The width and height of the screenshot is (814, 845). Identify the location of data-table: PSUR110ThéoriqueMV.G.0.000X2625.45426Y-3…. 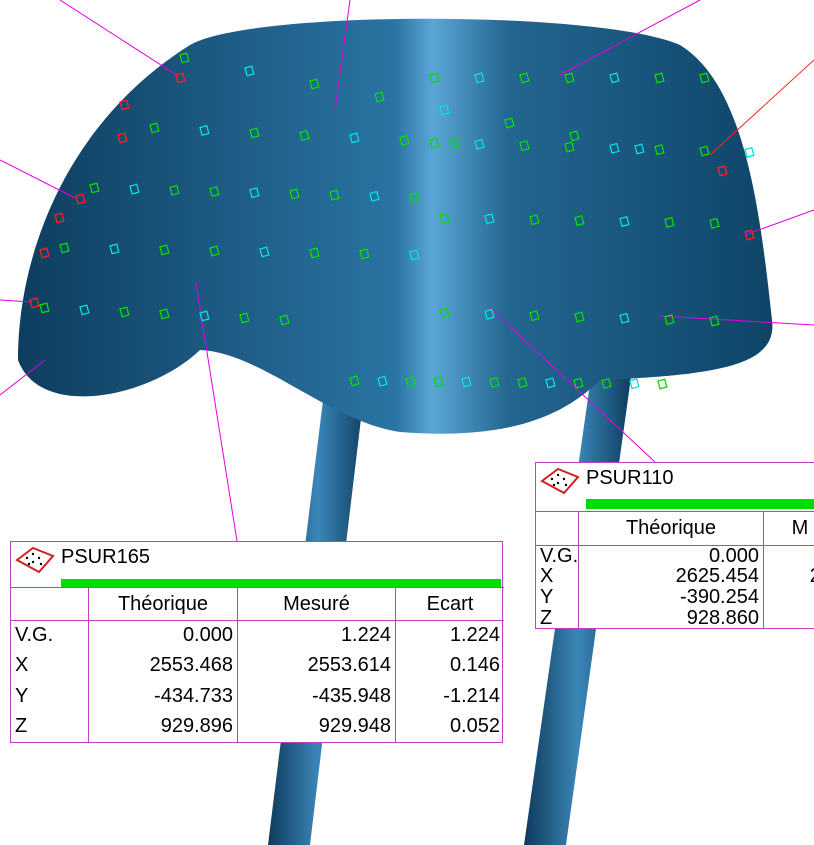
(674, 545).